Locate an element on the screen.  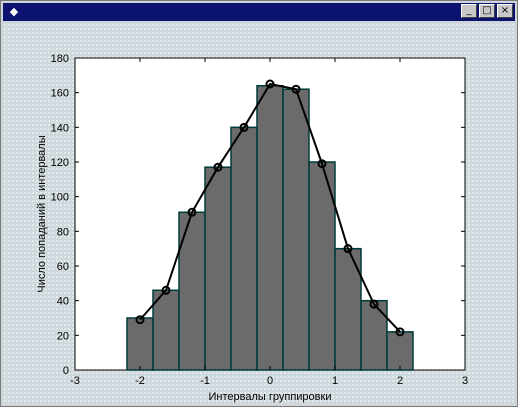
y-tick-label: 180 is located at coordinates (60, 59).